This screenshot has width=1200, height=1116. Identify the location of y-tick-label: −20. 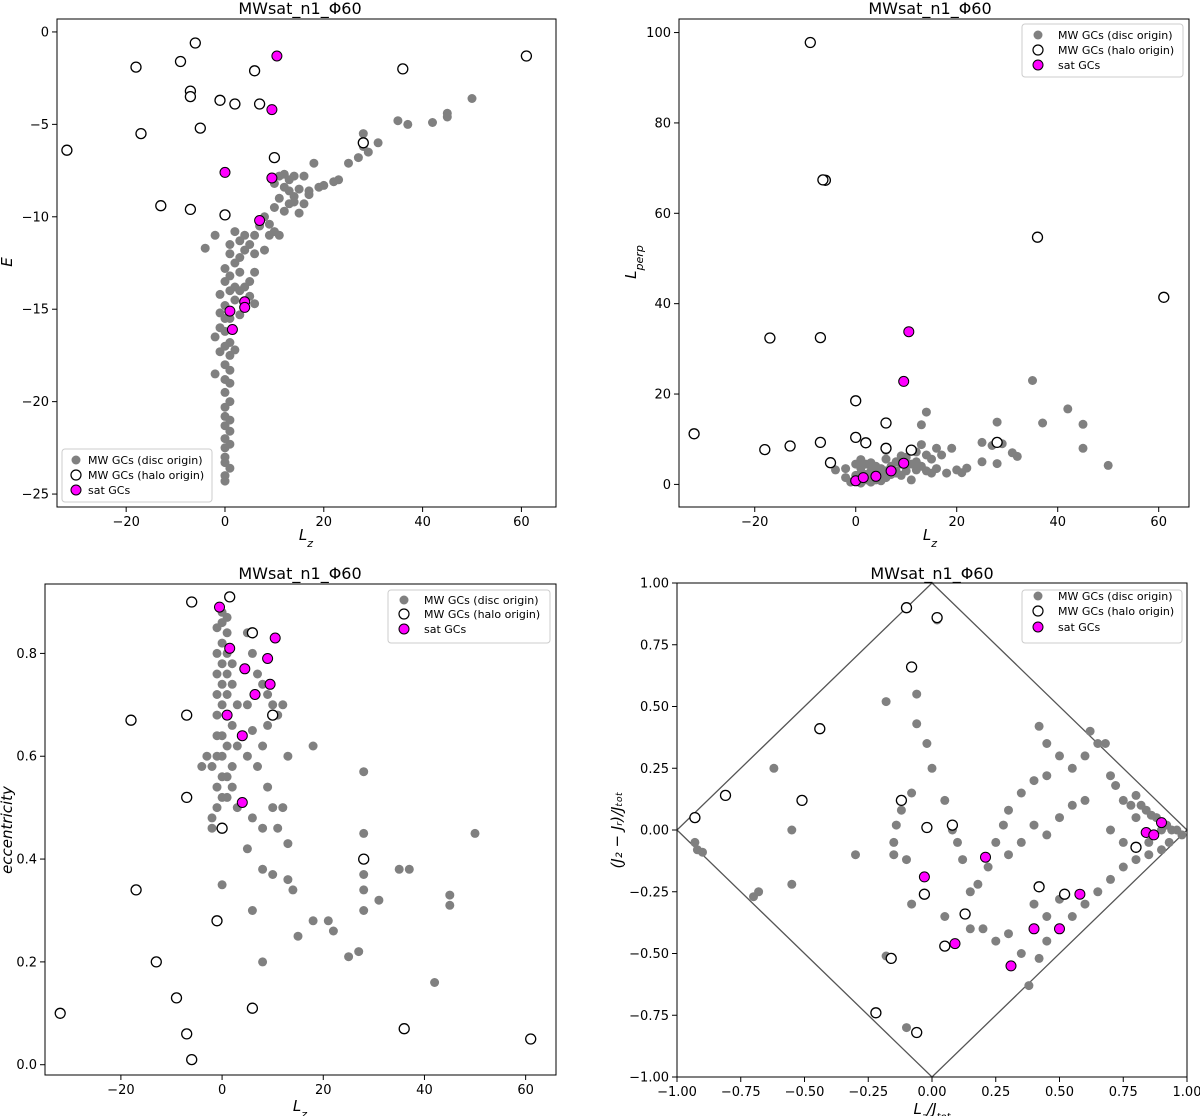
(35, 402).